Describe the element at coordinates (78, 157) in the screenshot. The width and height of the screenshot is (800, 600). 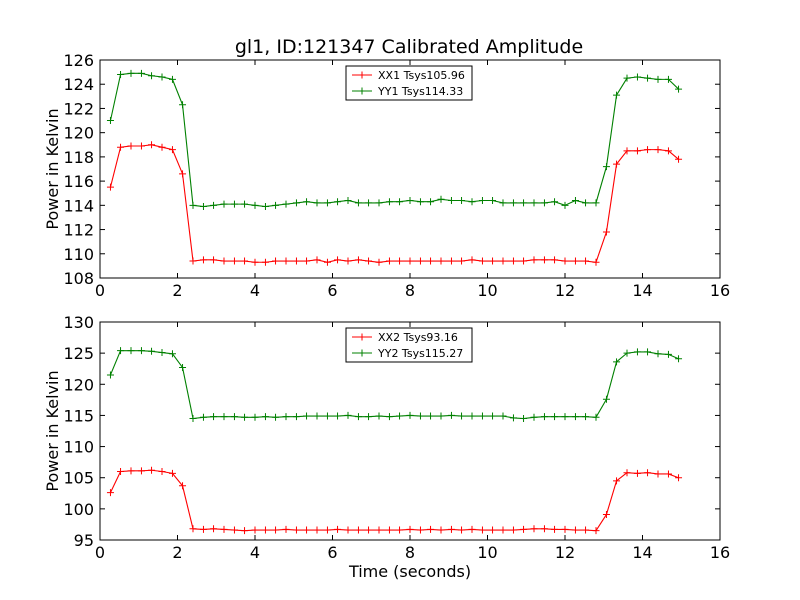
I see `y-tick-label: 118` at that location.